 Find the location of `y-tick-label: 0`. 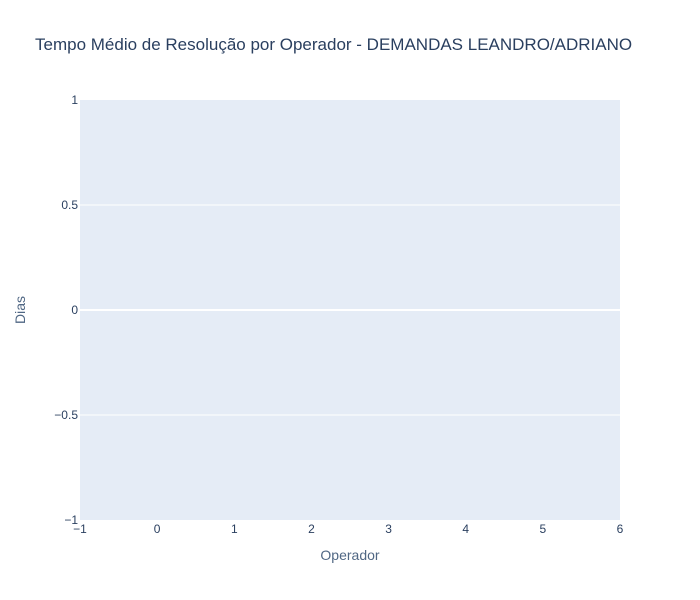

y-tick-label: 0 is located at coordinates (74, 310).